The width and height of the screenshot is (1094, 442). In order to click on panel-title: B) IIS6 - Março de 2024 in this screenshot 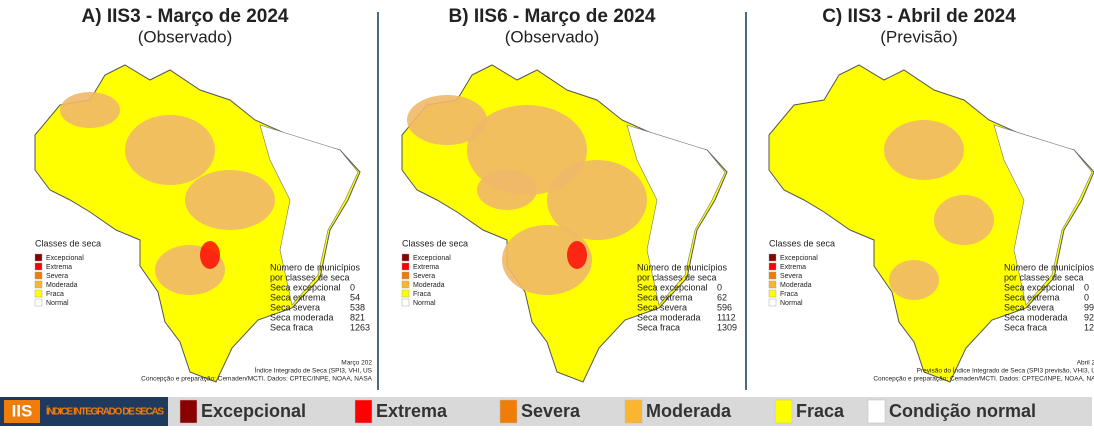, I will do `click(552, 16)`.